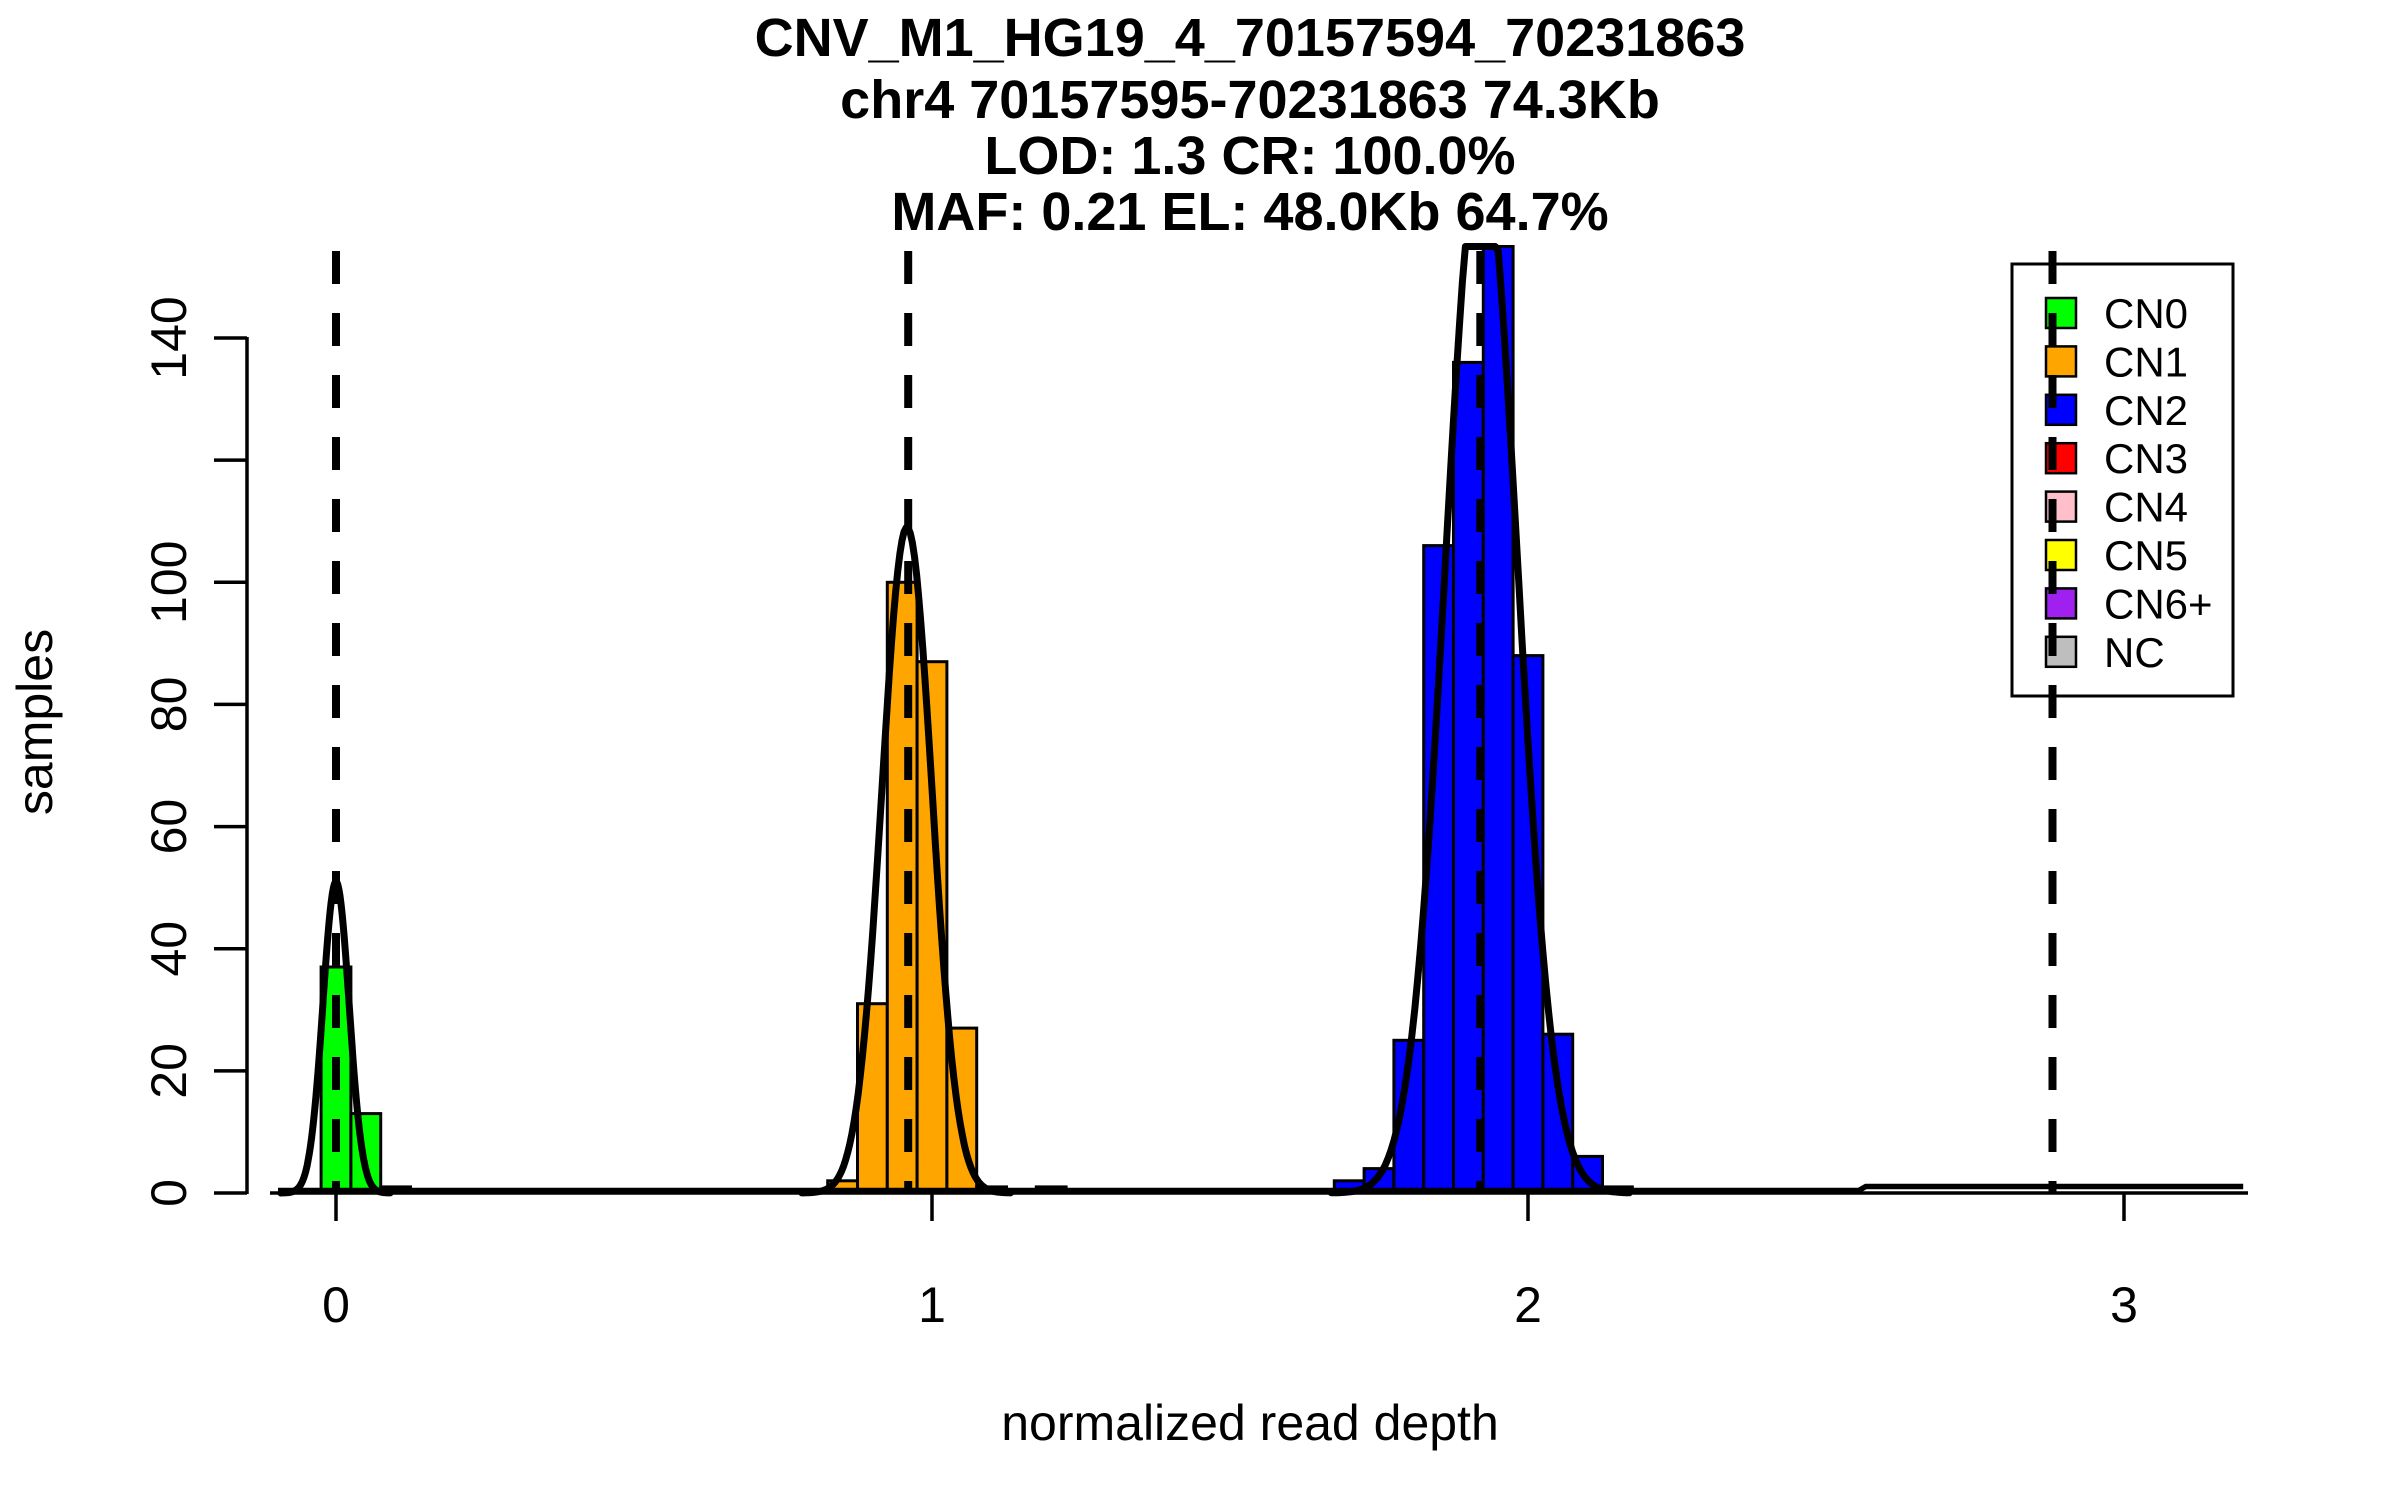 The height and width of the screenshot is (1500, 2400). What do you see at coordinates (2146, 555) in the screenshot?
I see `legend-label-cn5: CN5` at bounding box center [2146, 555].